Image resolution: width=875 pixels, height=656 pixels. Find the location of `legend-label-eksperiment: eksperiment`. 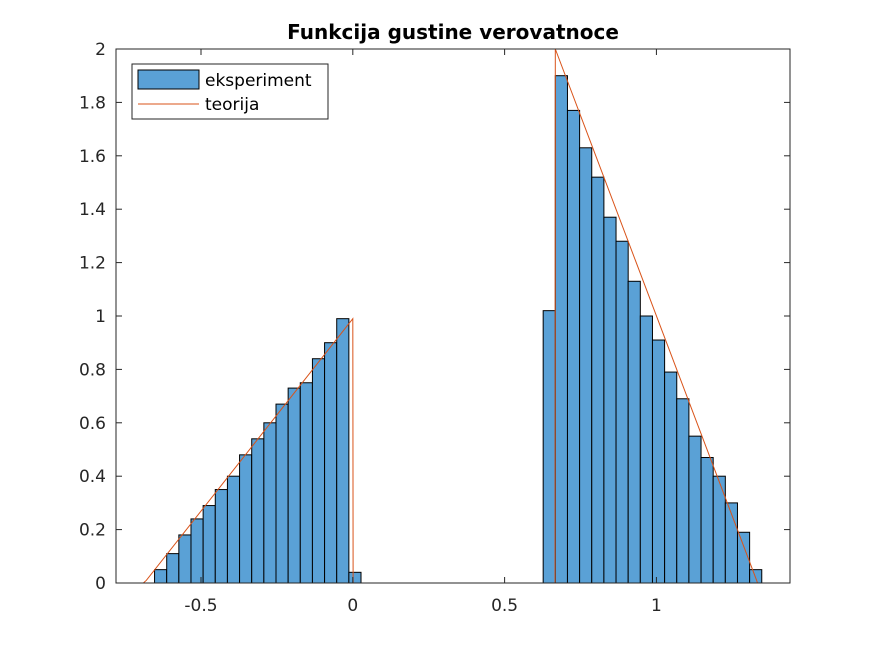

legend-label-eksperiment: eksperiment is located at coordinates (258, 81).